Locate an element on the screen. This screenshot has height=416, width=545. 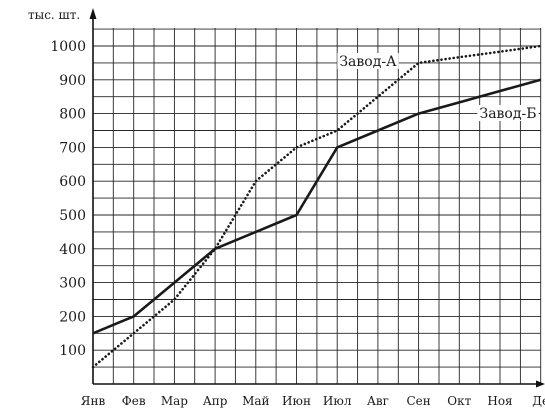
x-tick-label: Мар is located at coordinates (174, 401).